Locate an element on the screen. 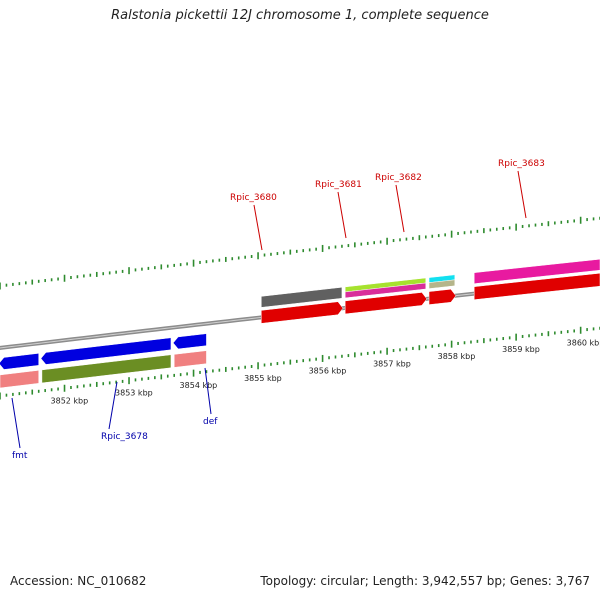 The image size is (600, 600). tick-label: 3858 kbp is located at coordinates (457, 356).